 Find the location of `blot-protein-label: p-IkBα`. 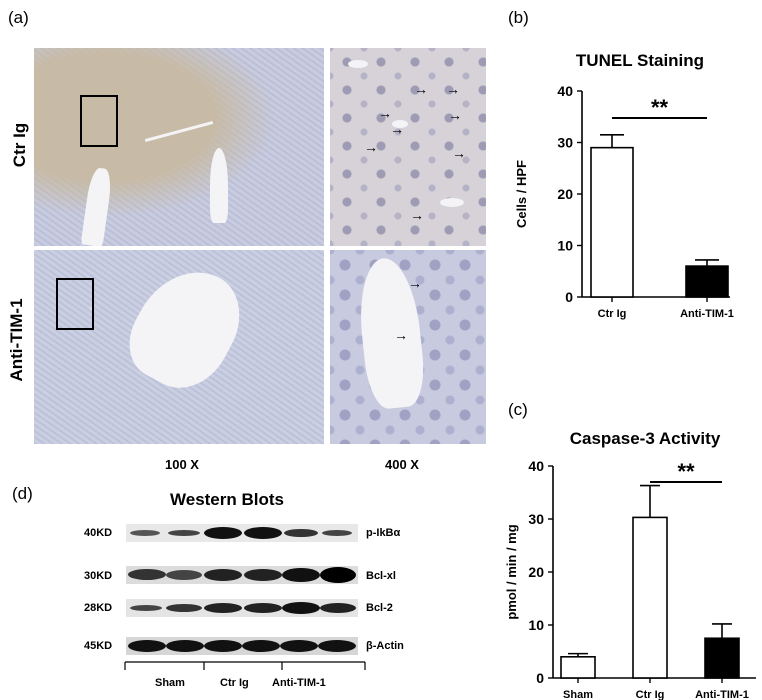

blot-protein-label: p-IkBα is located at coordinates (383, 533).